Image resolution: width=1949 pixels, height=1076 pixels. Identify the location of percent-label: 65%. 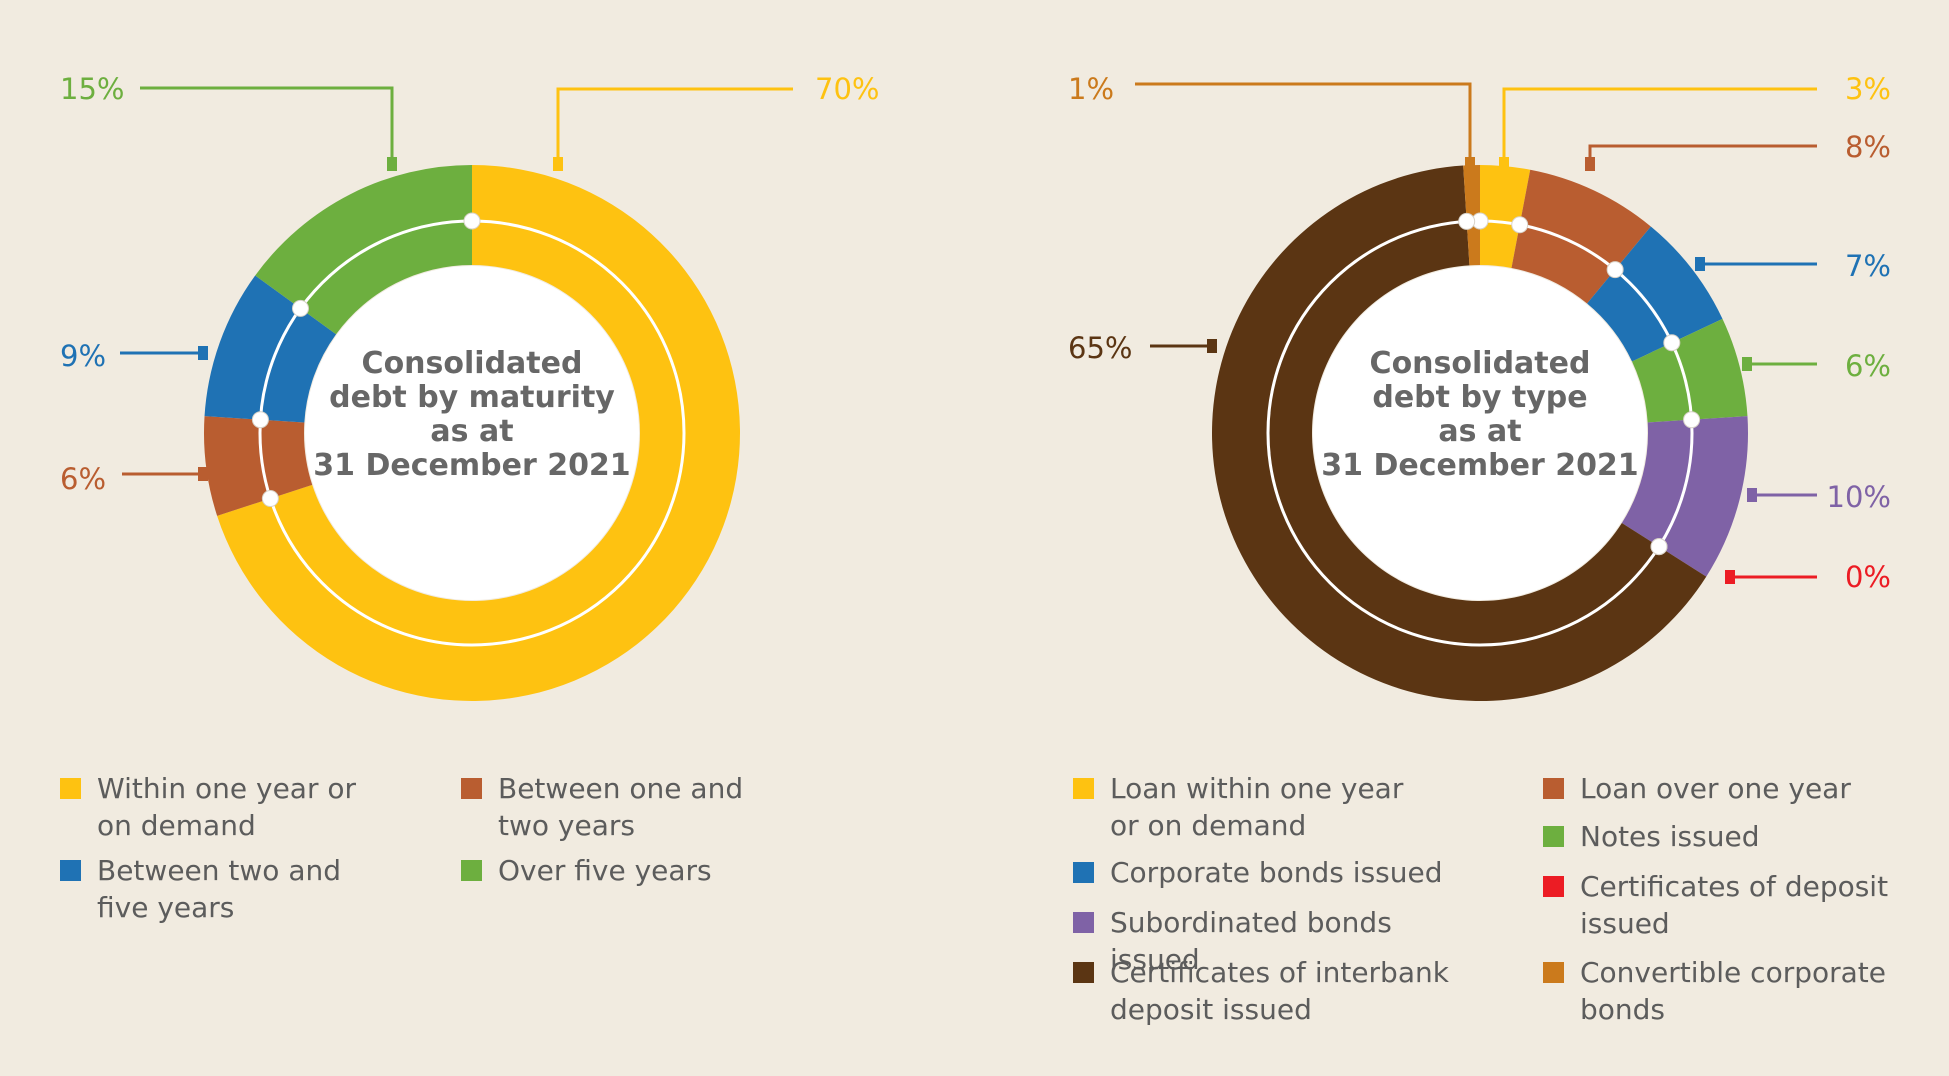
(1100, 348).